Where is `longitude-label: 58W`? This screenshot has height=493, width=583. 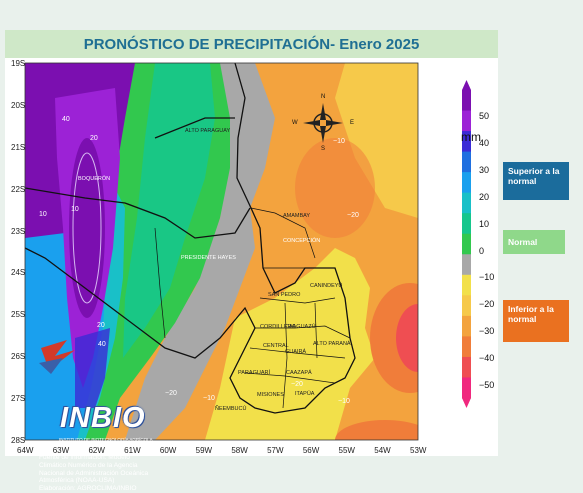 longitude-label: 58W is located at coordinates (239, 450).